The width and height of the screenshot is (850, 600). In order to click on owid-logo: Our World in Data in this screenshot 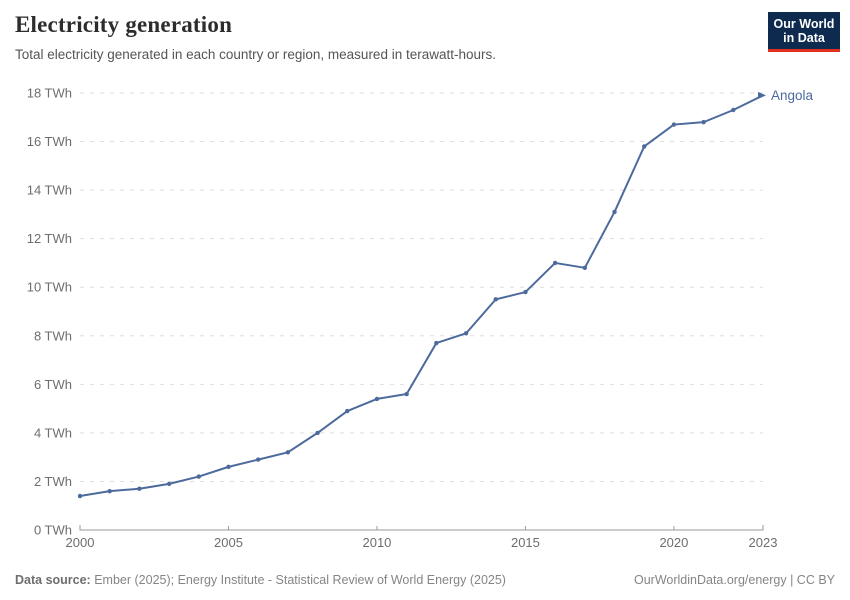, I will do `click(804, 32)`.